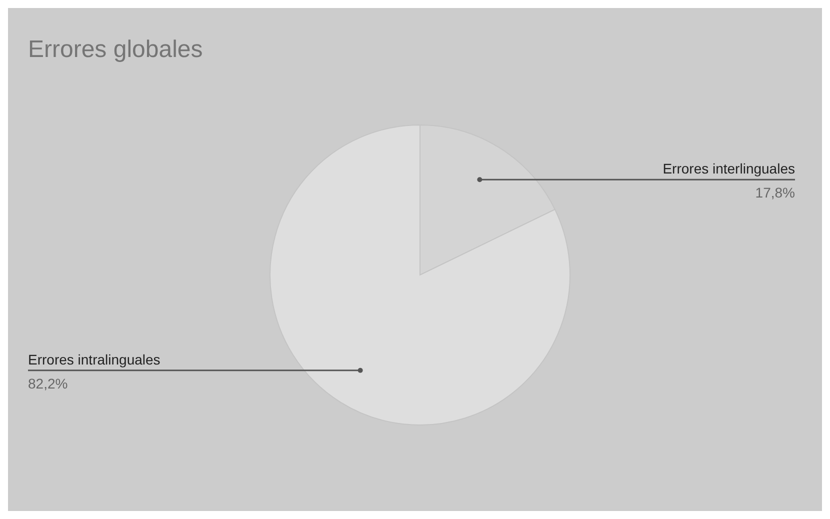 The image size is (830, 519). I want to click on data-label: 82,2%, so click(48, 383).